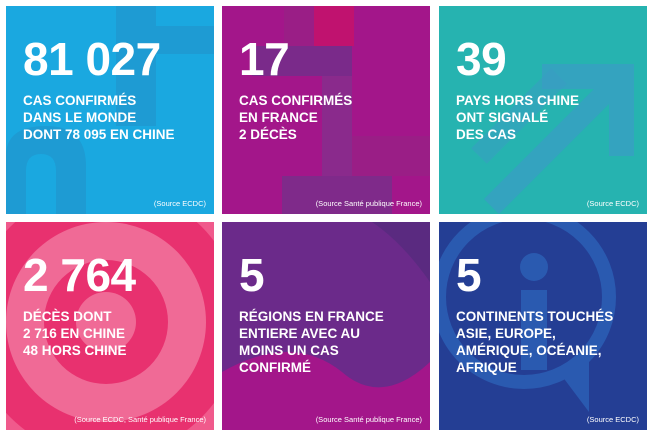  What do you see at coordinates (481, 59) in the screenshot?
I see `stat-number: 39` at bounding box center [481, 59].